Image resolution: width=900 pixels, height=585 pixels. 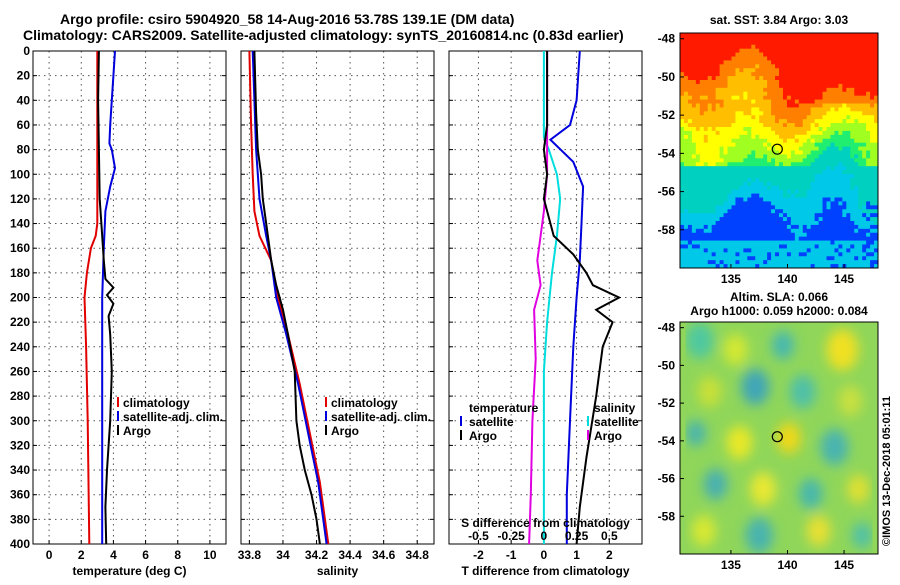 I want to click on sla-blob, so click(x=850, y=401).